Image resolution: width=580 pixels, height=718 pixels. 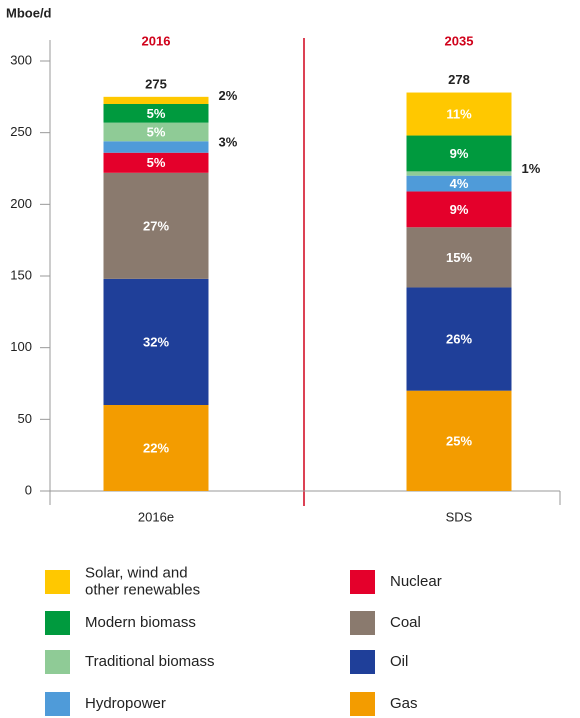 I want to click on total-label: 278, so click(x=459, y=79).